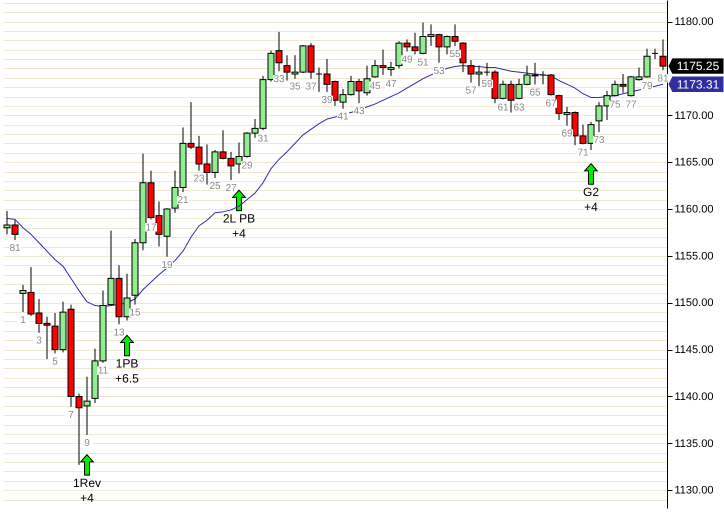  Describe the element at coordinates (694, 444) in the screenshot. I see `y-tick-label: 1135.00` at that location.